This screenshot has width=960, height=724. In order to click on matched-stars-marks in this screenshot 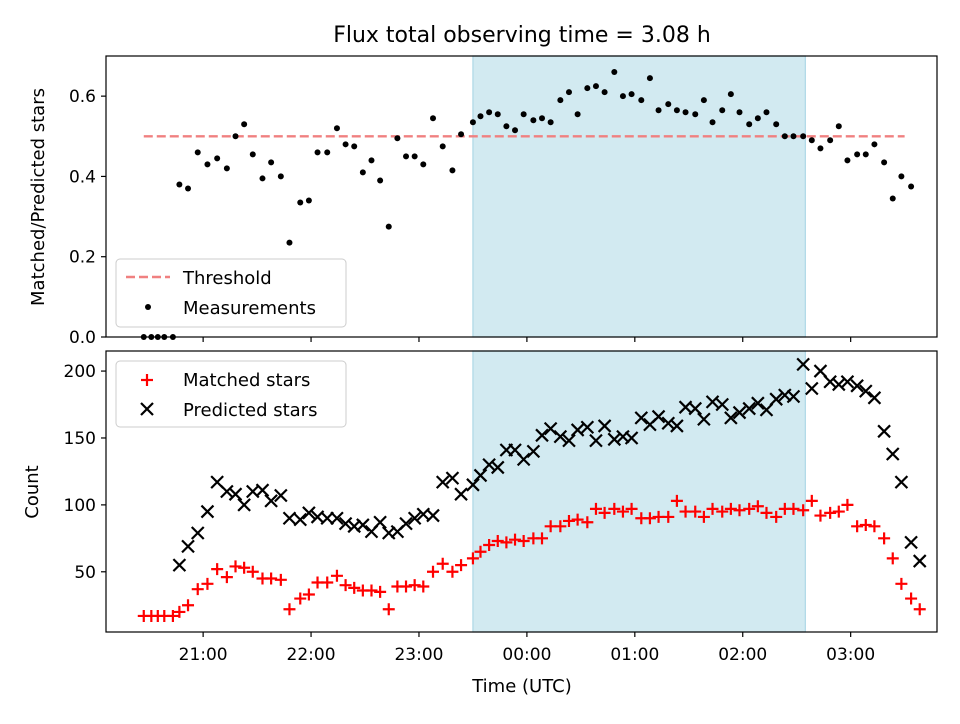, I will do `click(531, 558)`.